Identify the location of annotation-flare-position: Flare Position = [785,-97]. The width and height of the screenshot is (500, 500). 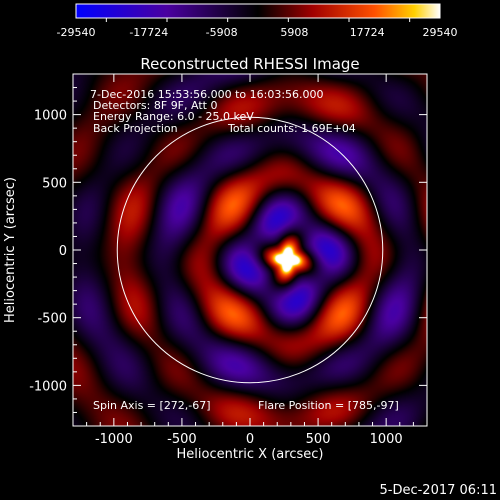
(328, 405).